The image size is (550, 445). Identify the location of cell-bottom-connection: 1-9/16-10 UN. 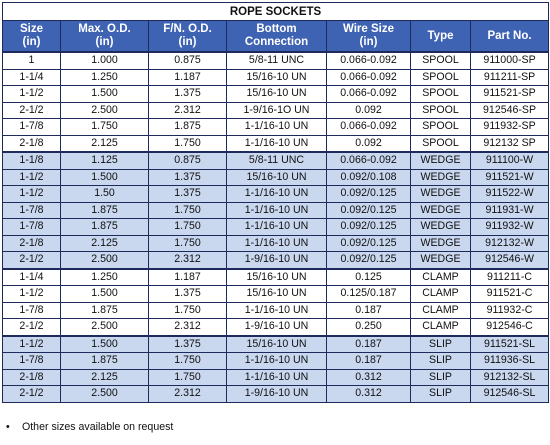
(276, 327).